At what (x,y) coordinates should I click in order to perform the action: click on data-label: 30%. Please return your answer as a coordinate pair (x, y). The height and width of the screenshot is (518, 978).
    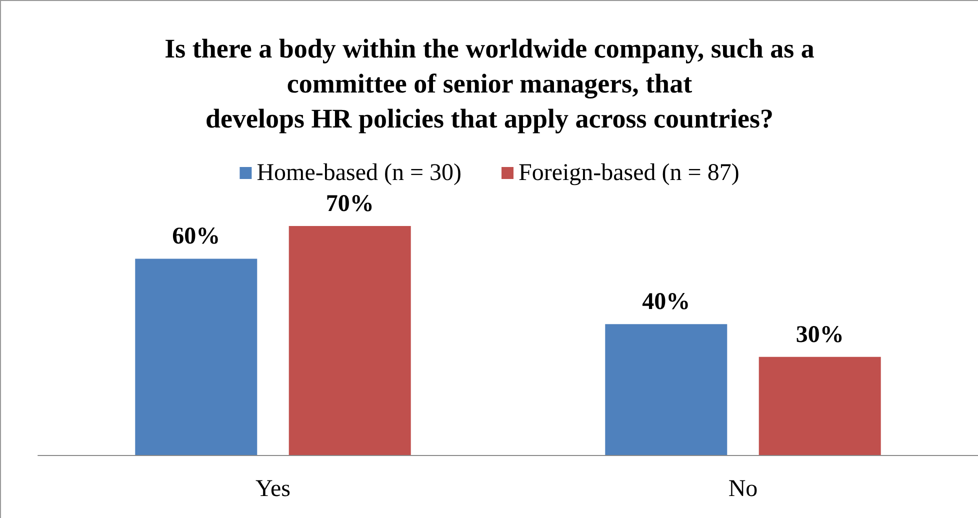
    Looking at the image, I should click on (820, 335).